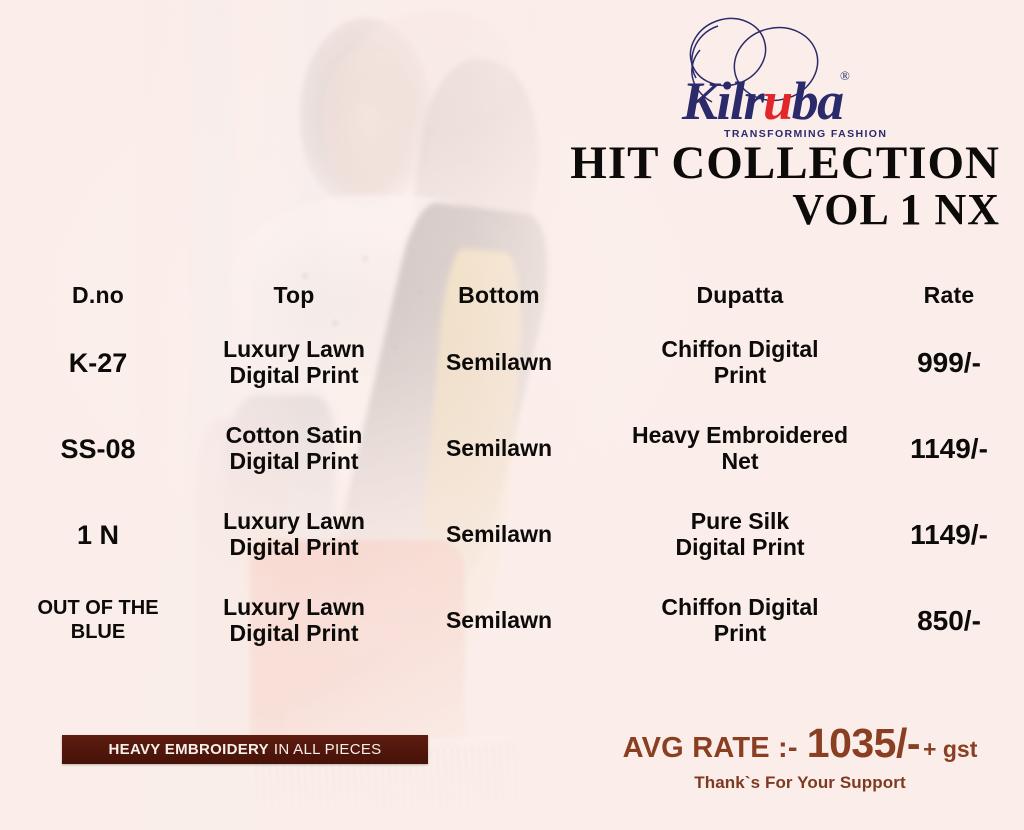 Image resolution: width=1024 pixels, height=830 pixels. Describe the element at coordinates (845, 75) in the screenshot. I see `registered-trademark-icon: ®` at that location.